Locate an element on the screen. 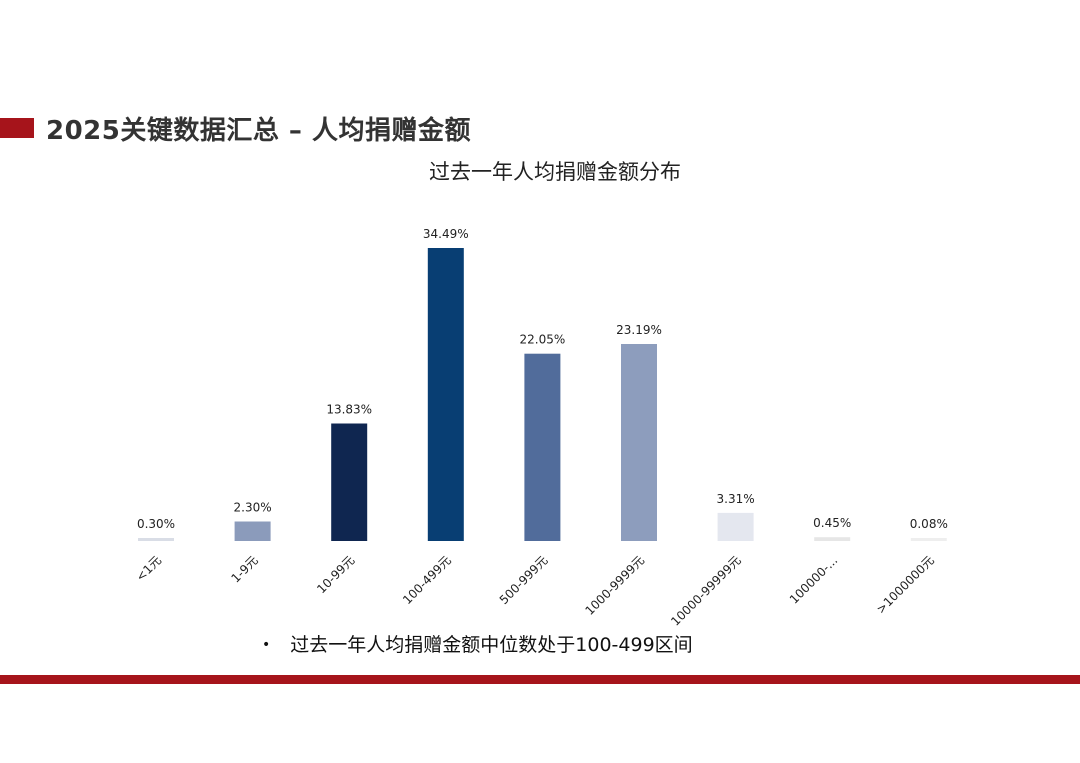  summary-note: • 过去一年人均捐赠金额中位数处于100-499区间 is located at coordinates (477, 643).